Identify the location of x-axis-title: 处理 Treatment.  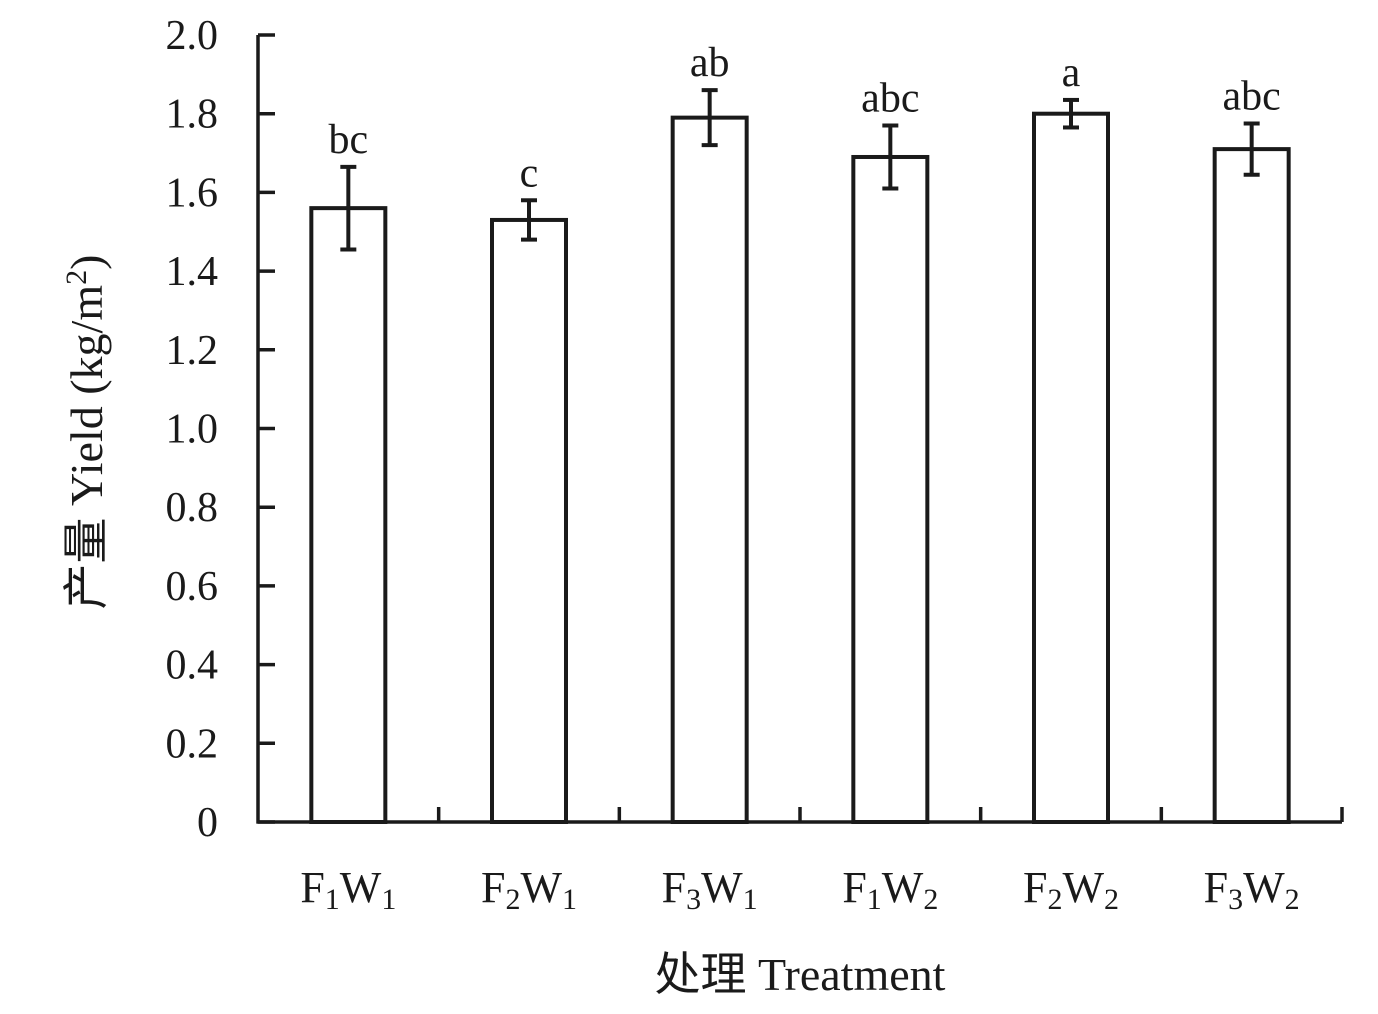
(800, 974).